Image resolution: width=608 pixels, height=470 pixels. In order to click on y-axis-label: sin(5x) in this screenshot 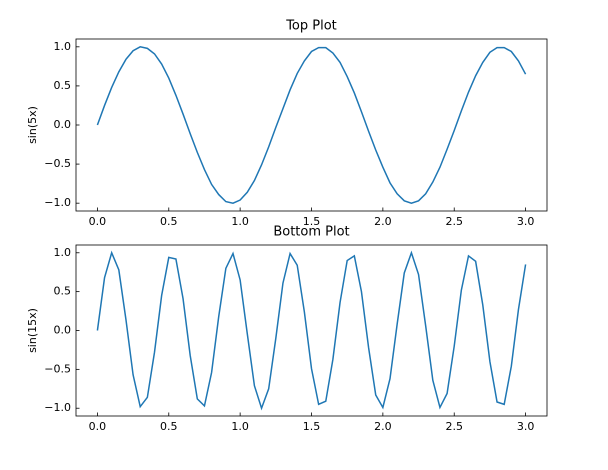, I will do `click(32, 125)`.